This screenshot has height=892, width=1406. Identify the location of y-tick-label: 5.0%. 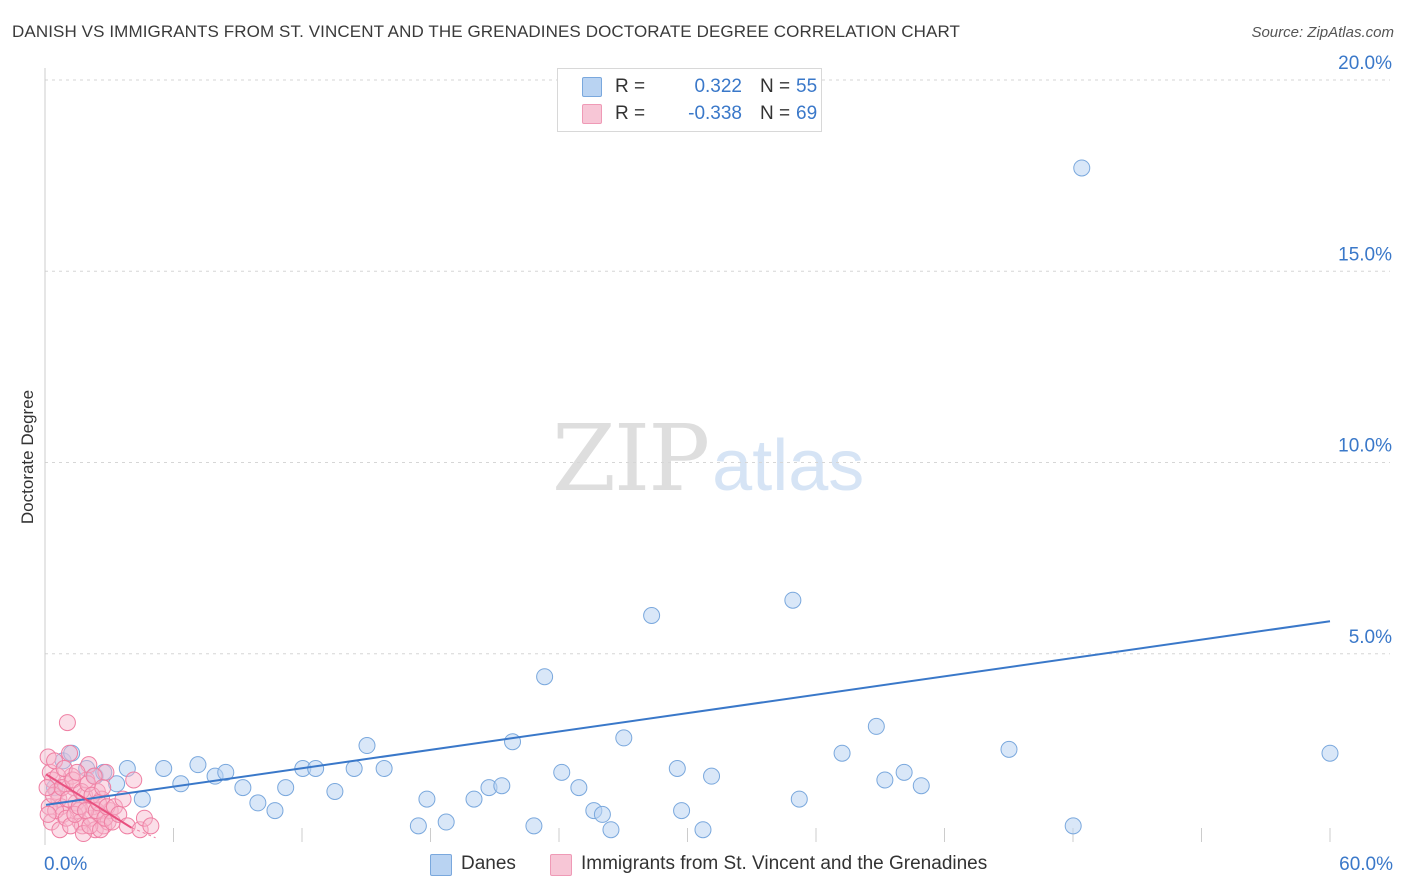
(1370, 637).